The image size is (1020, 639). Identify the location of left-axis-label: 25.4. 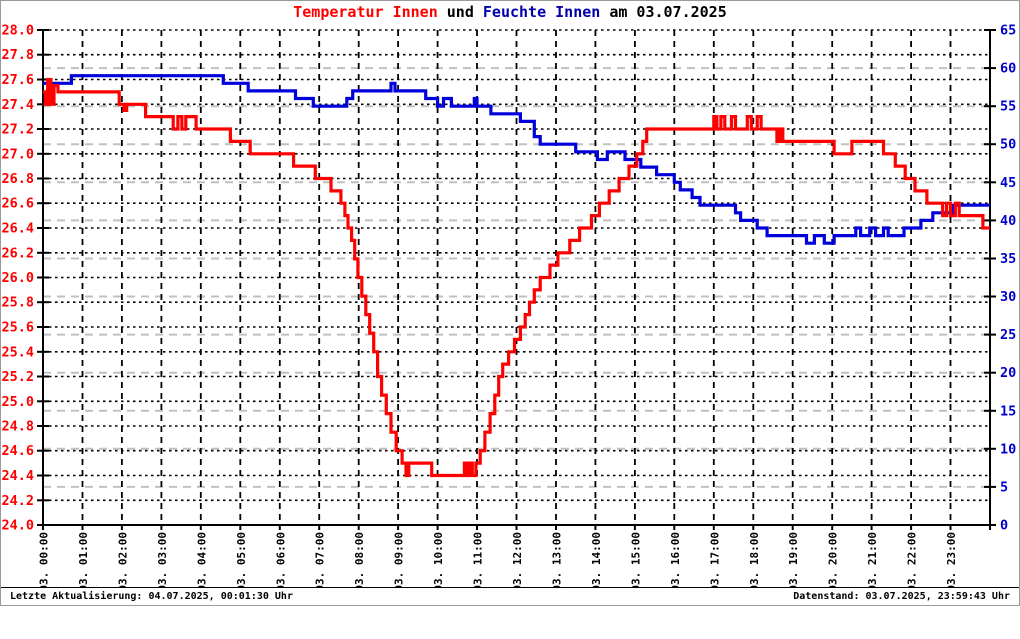
(17, 352).